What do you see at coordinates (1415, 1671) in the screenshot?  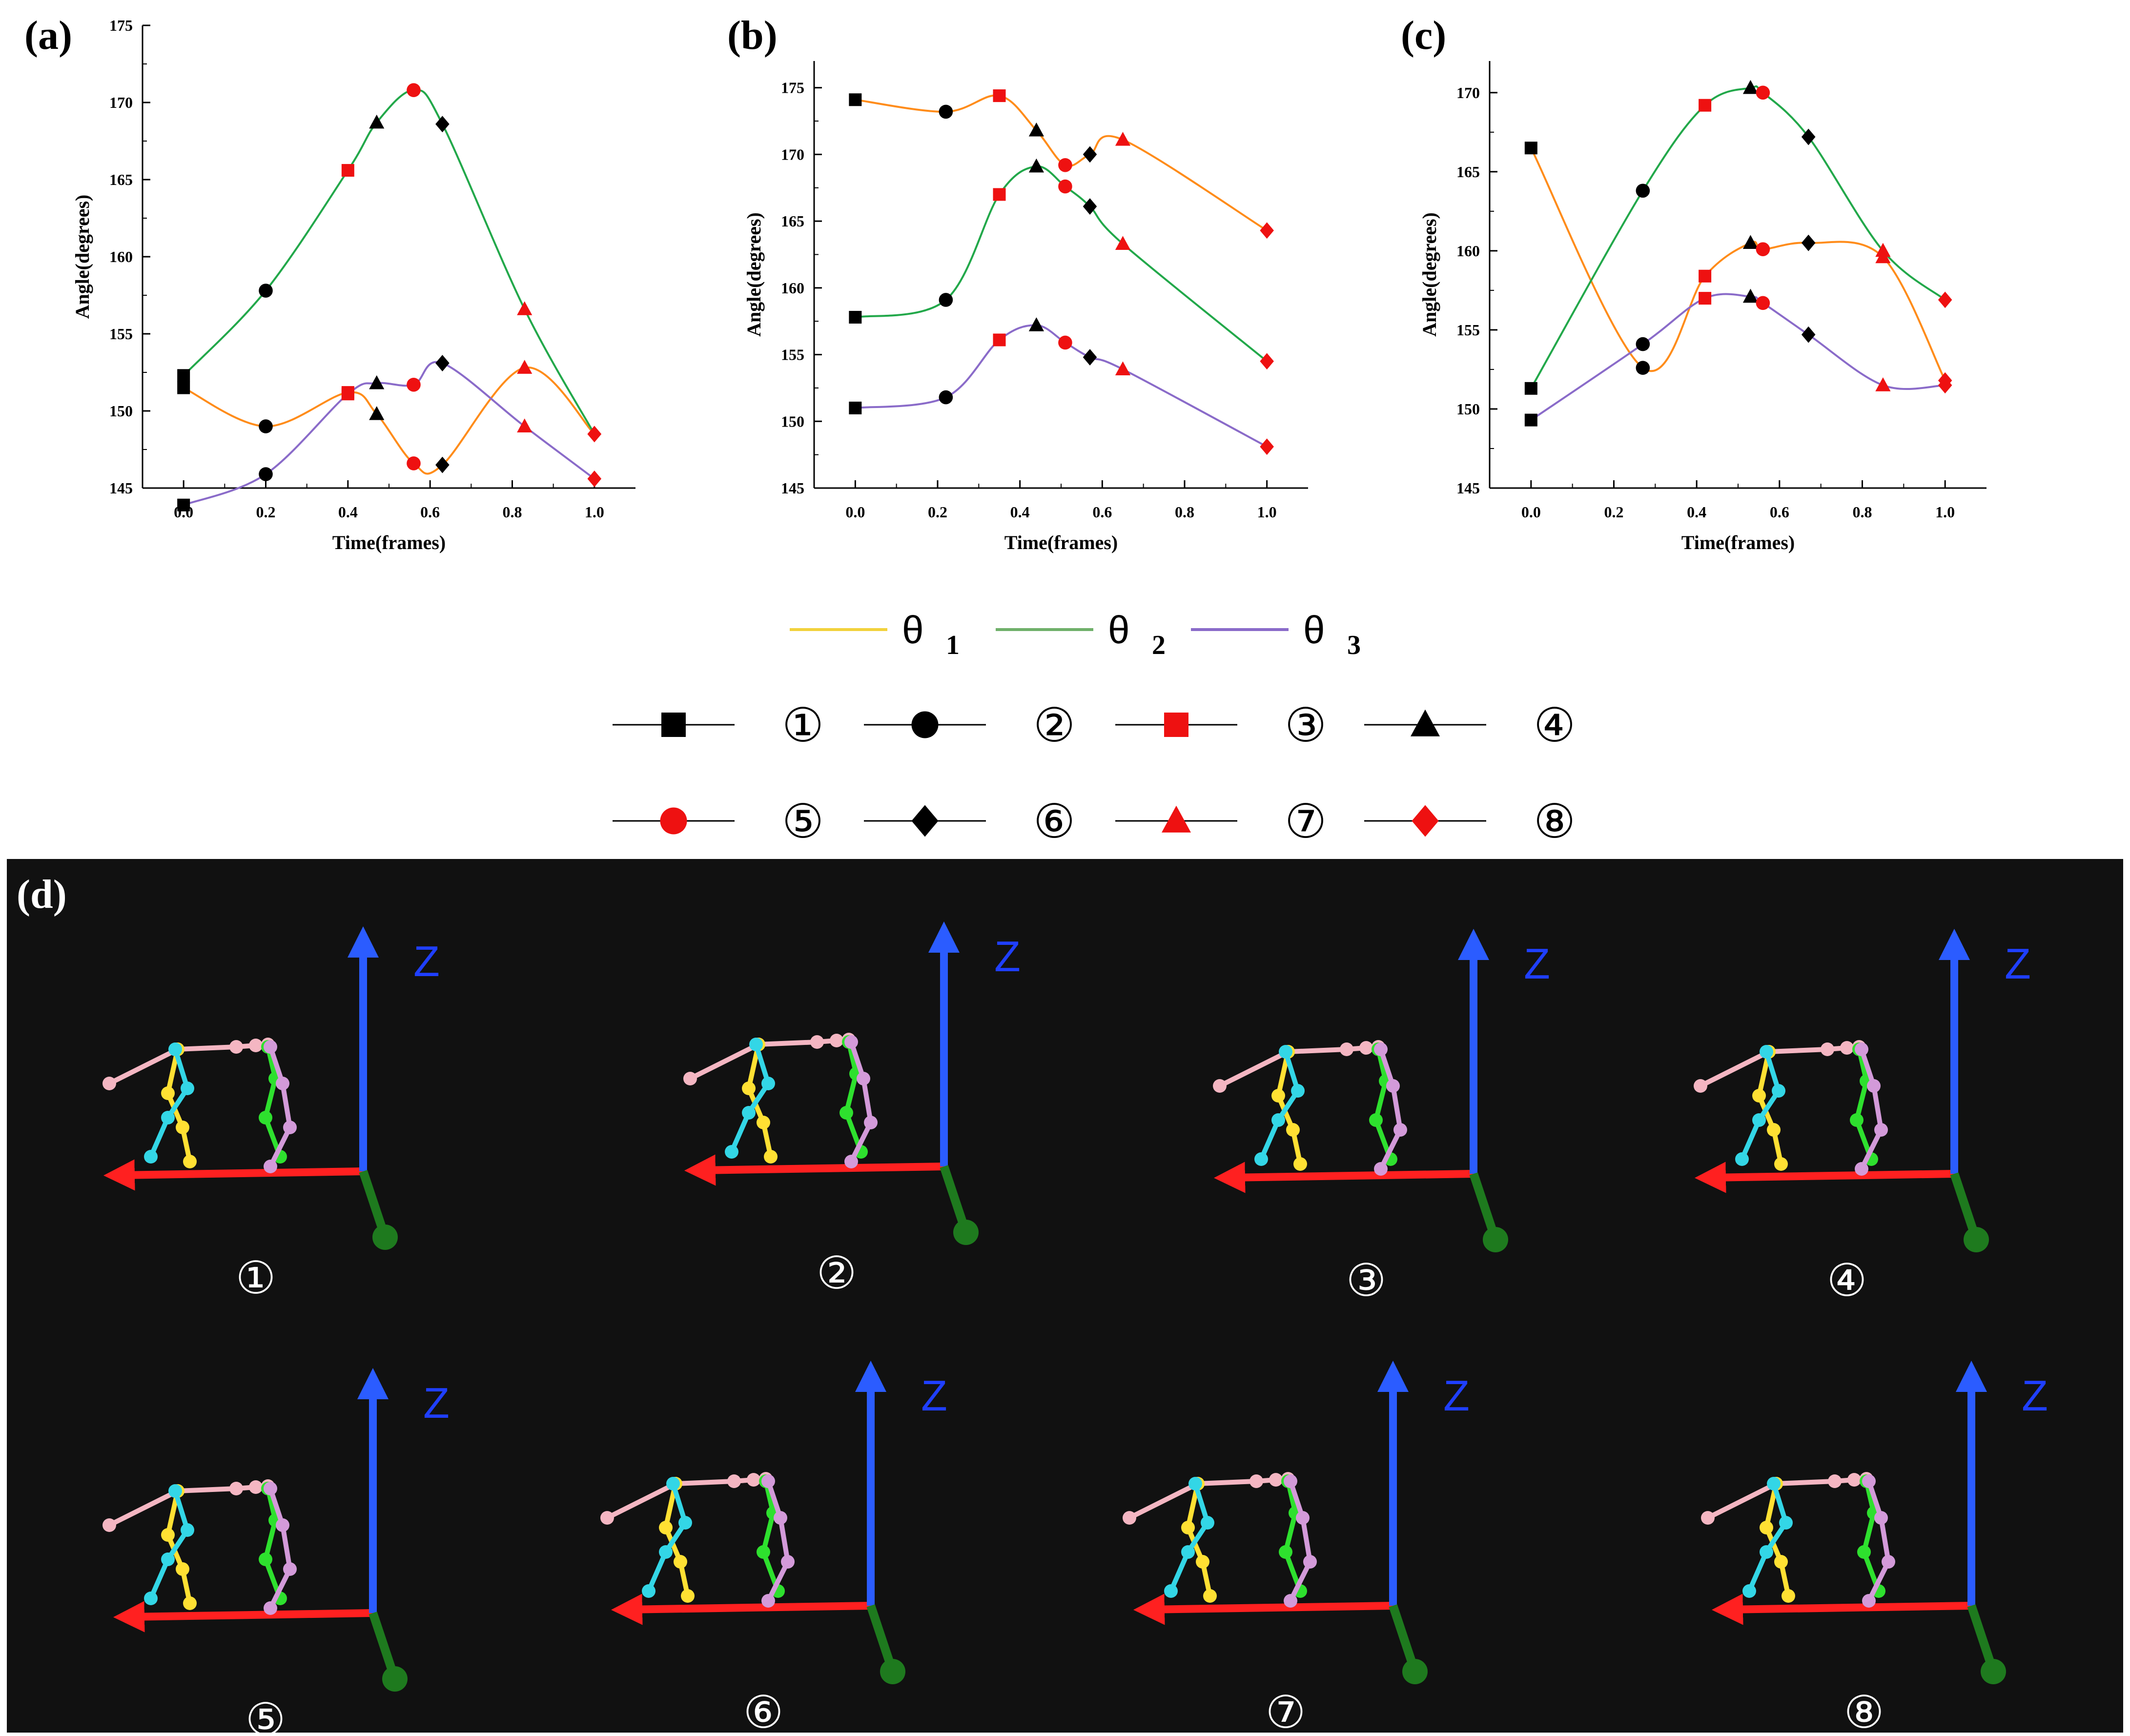 I see `y-axis-head` at bounding box center [1415, 1671].